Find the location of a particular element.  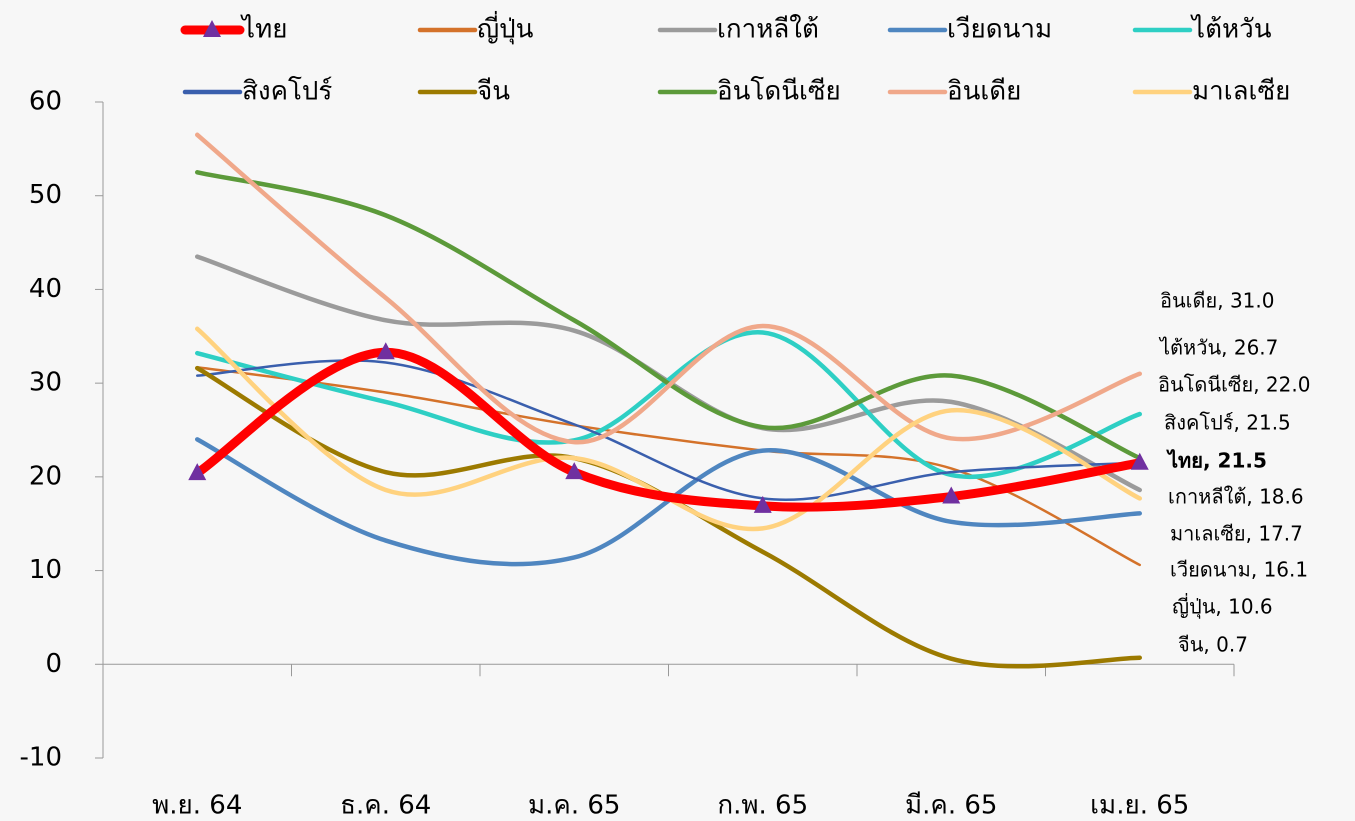

data-label: อินโดนีเซีย, 22.0 is located at coordinates (1234, 385).